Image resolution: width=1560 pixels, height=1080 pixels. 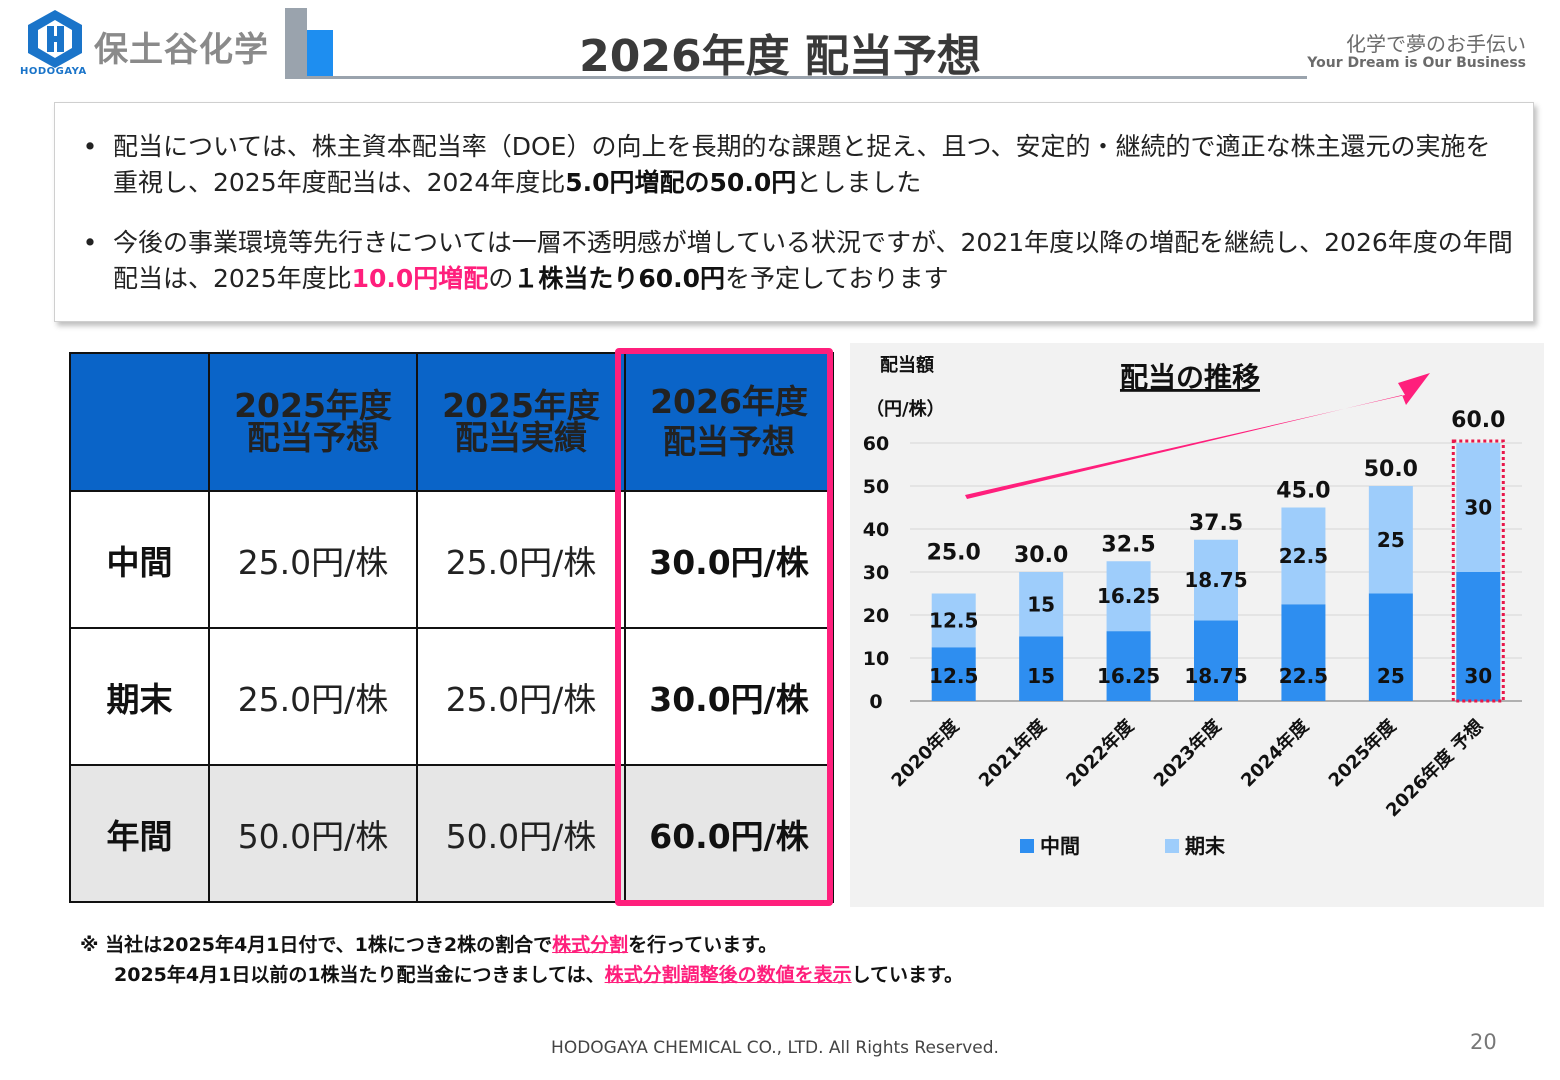 What do you see at coordinates (1190, 377) in the screenshot?
I see `chart-title: 配当の推移` at bounding box center [1190, 377].